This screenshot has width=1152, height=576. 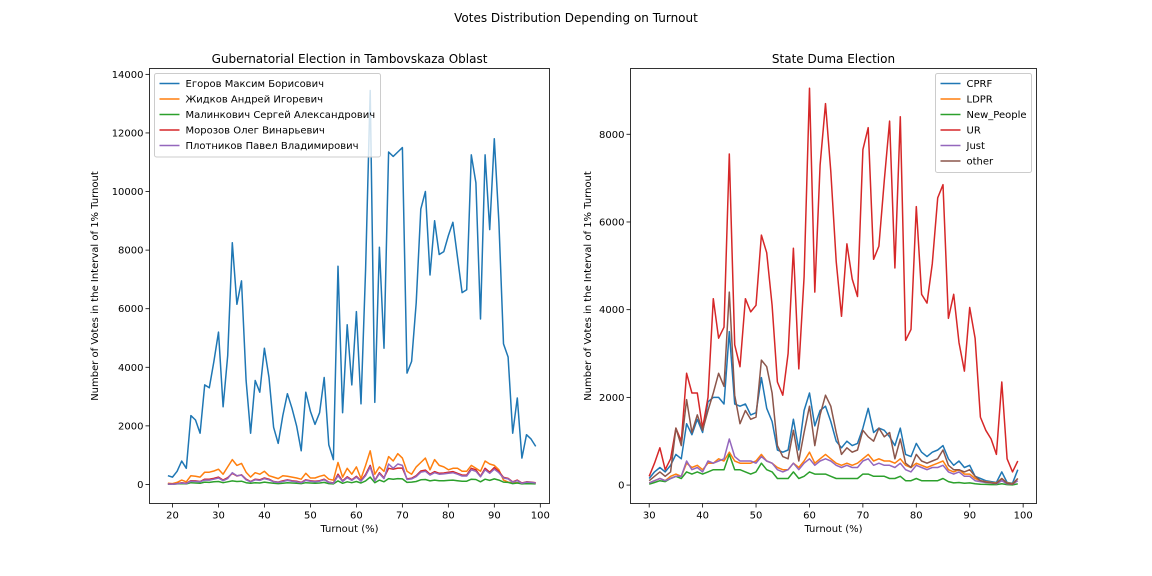 What do you see at coordinates (809, 516) in the screenshot?
I see `state-duma-x-tick-label: 60` at bounding box center [809, 516].